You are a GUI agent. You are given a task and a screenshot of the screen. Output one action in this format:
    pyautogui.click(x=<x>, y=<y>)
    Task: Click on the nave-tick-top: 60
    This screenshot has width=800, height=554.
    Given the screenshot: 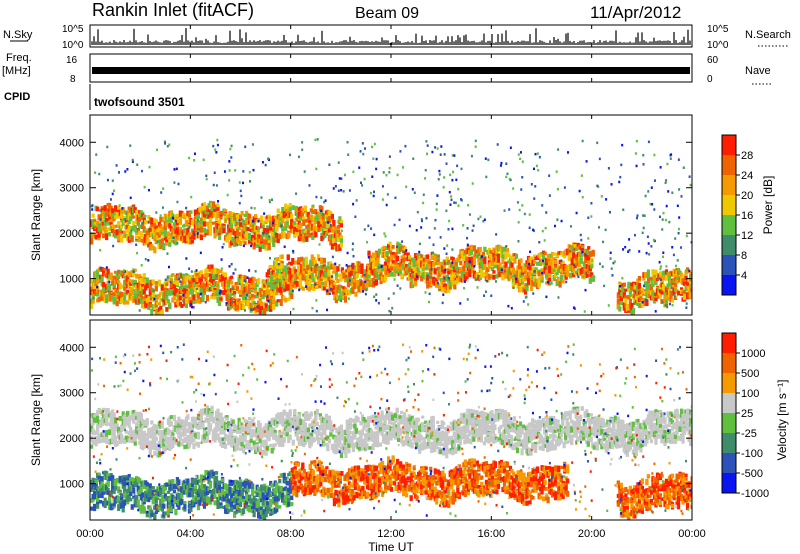 What is the action you would take?
    pyautogui.click(x=713, y=60)
    